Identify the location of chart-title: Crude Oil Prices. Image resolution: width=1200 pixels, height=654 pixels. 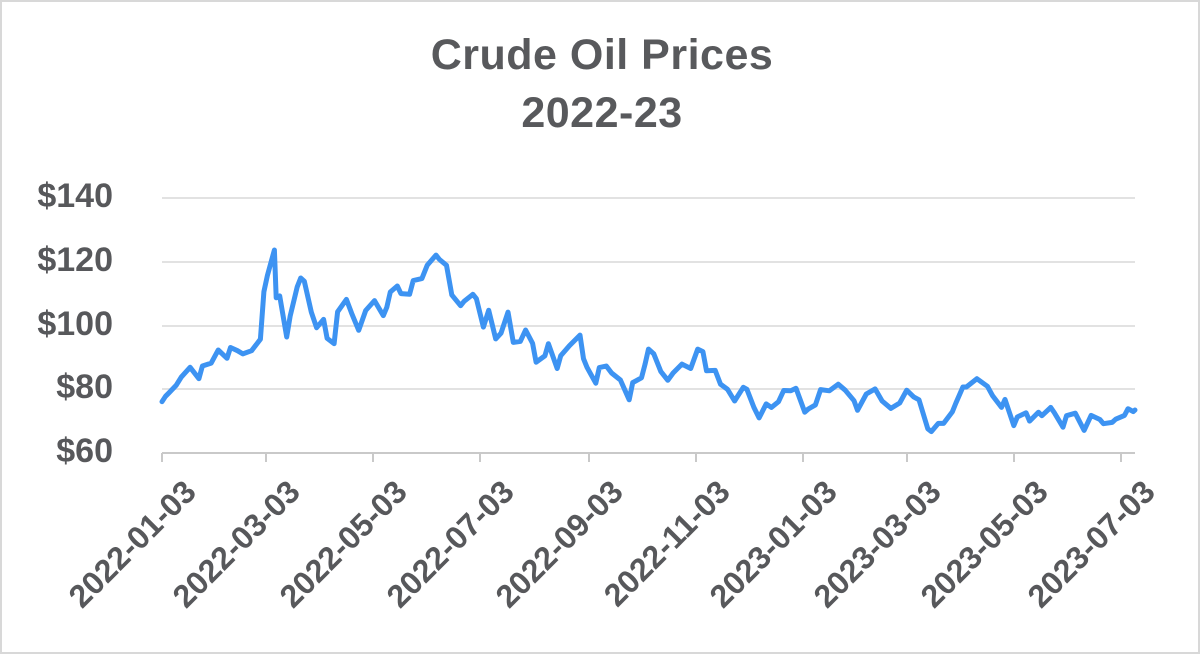
(602, 55).